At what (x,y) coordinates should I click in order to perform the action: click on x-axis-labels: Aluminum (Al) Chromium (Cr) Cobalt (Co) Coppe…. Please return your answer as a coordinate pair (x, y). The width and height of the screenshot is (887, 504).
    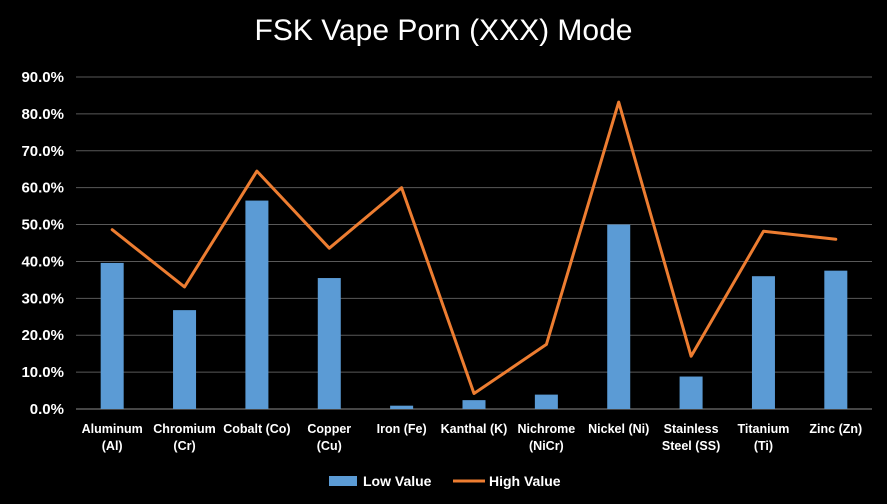
    Looking at the image, I should click on (472, 437).